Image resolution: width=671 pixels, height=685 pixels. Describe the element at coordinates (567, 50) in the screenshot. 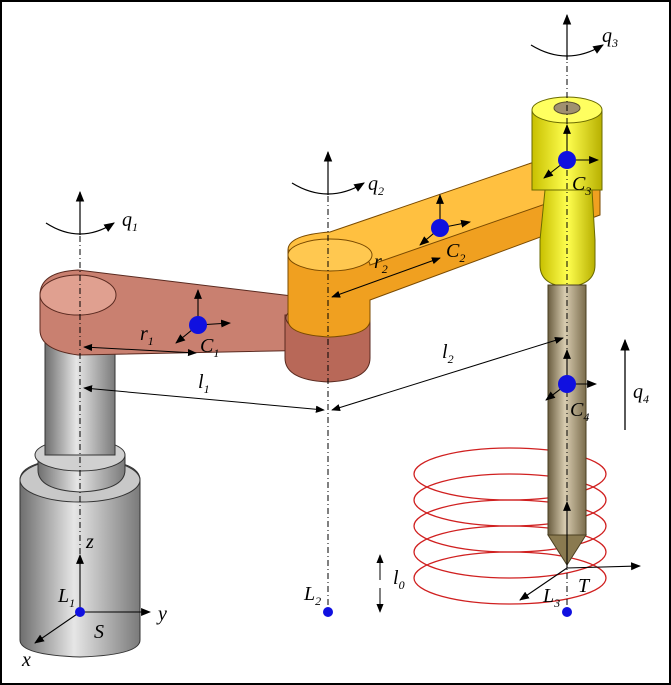

I see `q3-rotation-arrow` at that location.